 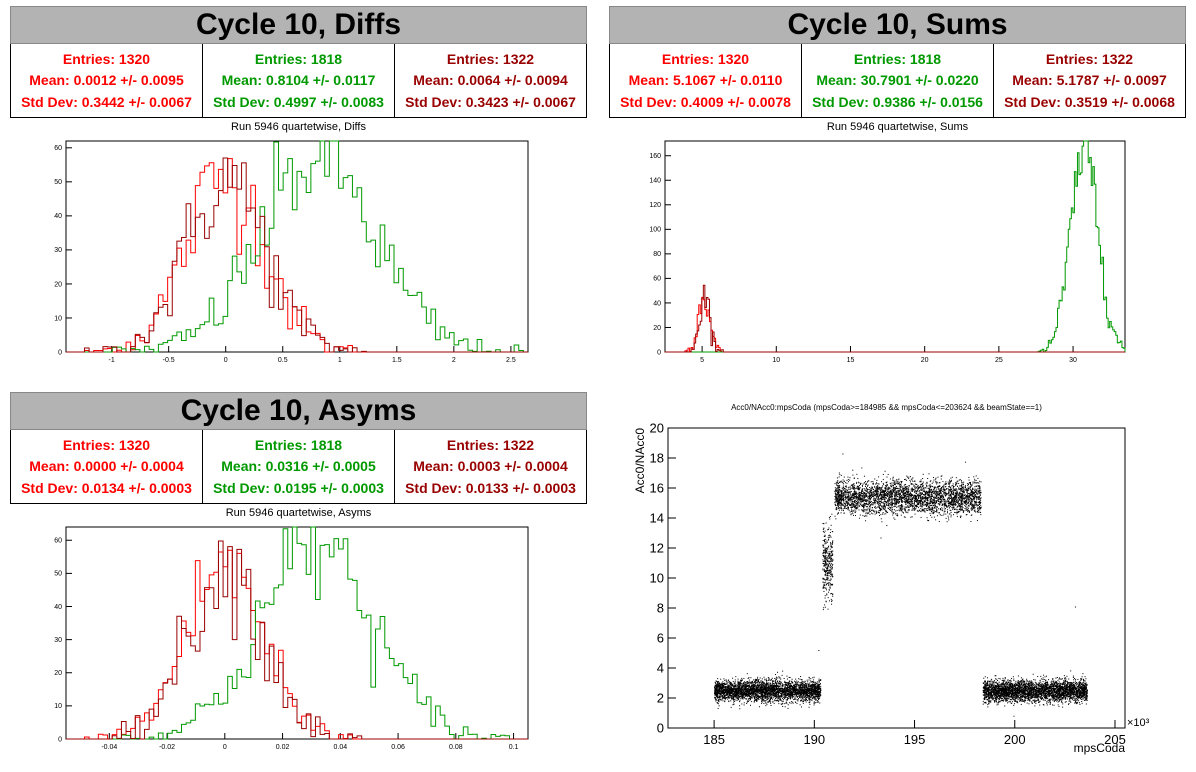 What do you see at coordinates (58, 216) in the screenshot?
I see `y-tick-label: 40` at bounding box center [58, 216].